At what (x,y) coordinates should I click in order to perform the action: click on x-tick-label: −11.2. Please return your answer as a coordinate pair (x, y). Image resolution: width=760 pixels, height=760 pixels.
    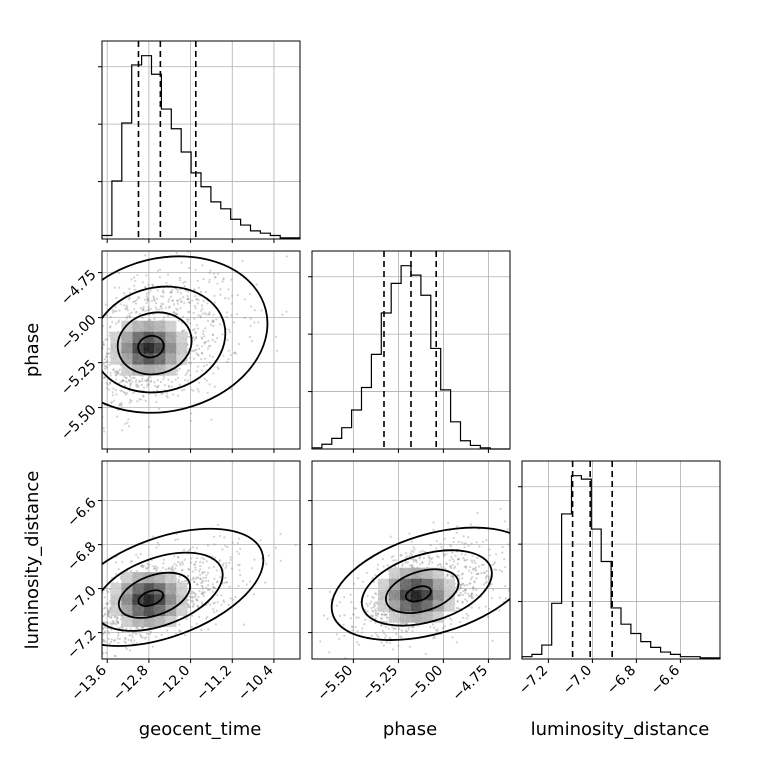
    Looking at the image, I should click on (214, 684).